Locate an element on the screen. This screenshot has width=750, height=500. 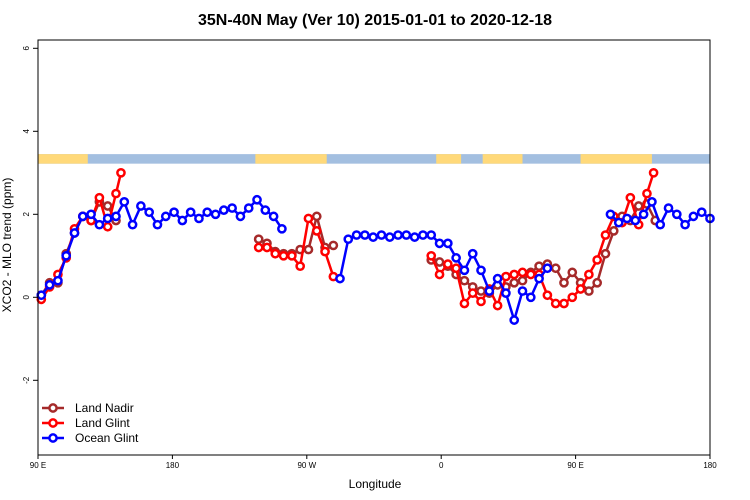
y-tick-label: -2 is located at coordinates (26, 380).